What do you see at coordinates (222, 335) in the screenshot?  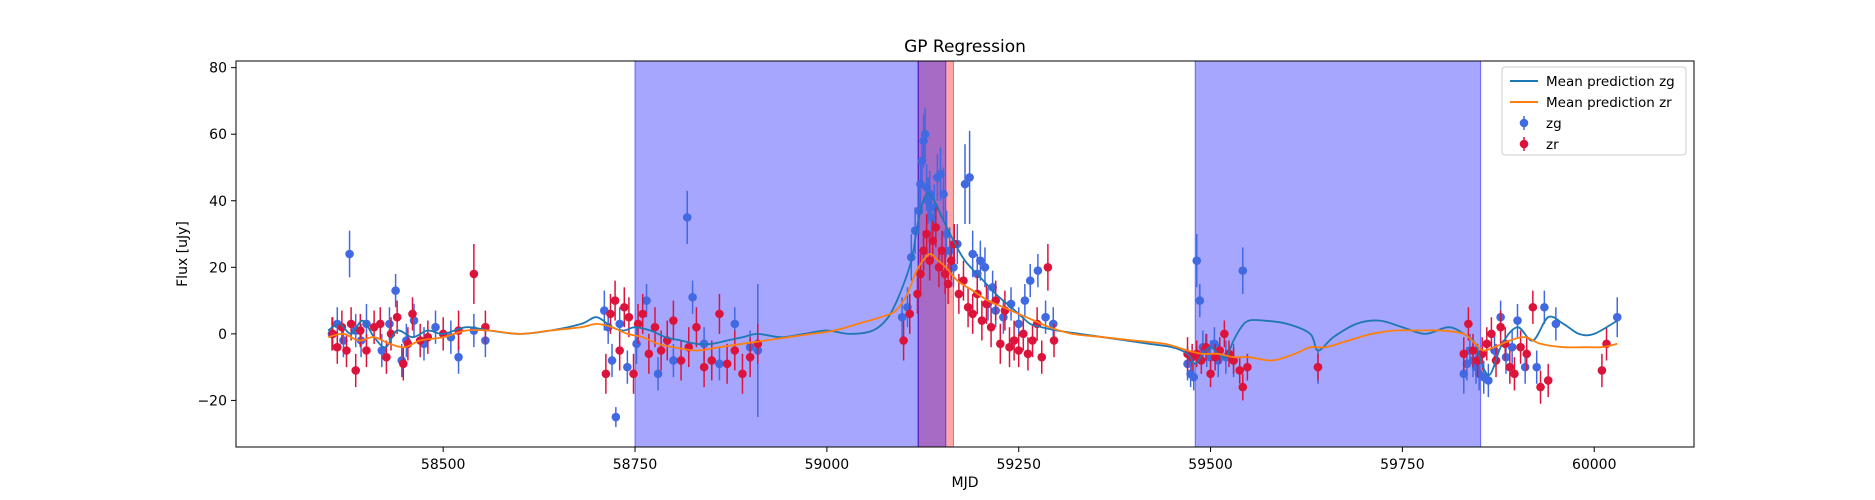 I see `y-tick-label: 0` at bounding box center [222, 335].